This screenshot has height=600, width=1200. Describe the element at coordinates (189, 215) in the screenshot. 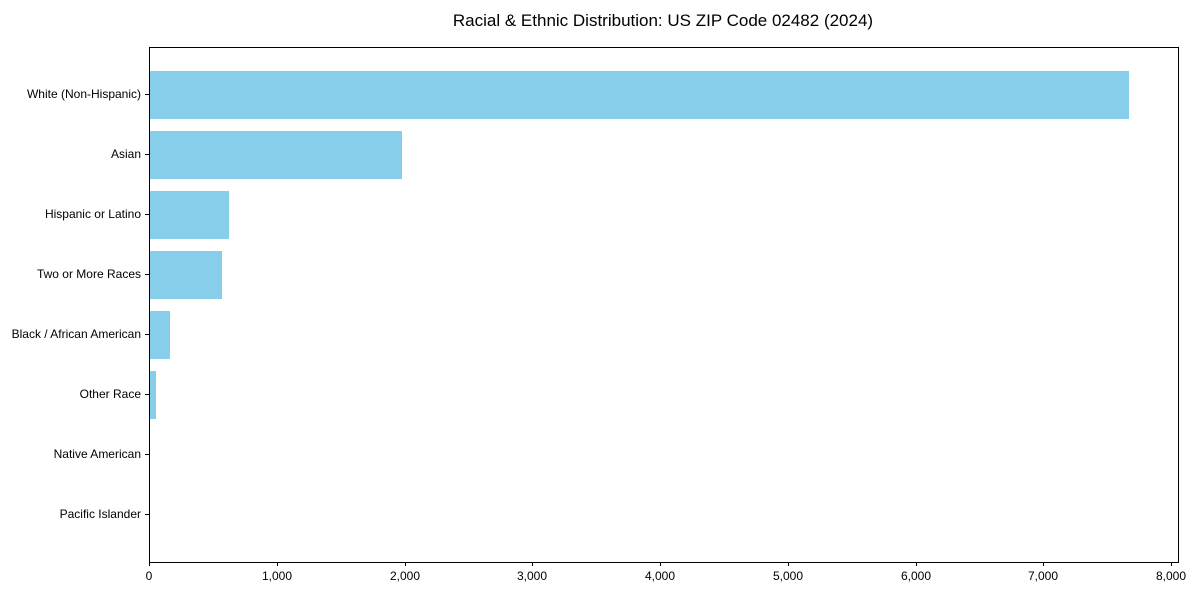

I see `bar-hispanic-or-latino` at that location.